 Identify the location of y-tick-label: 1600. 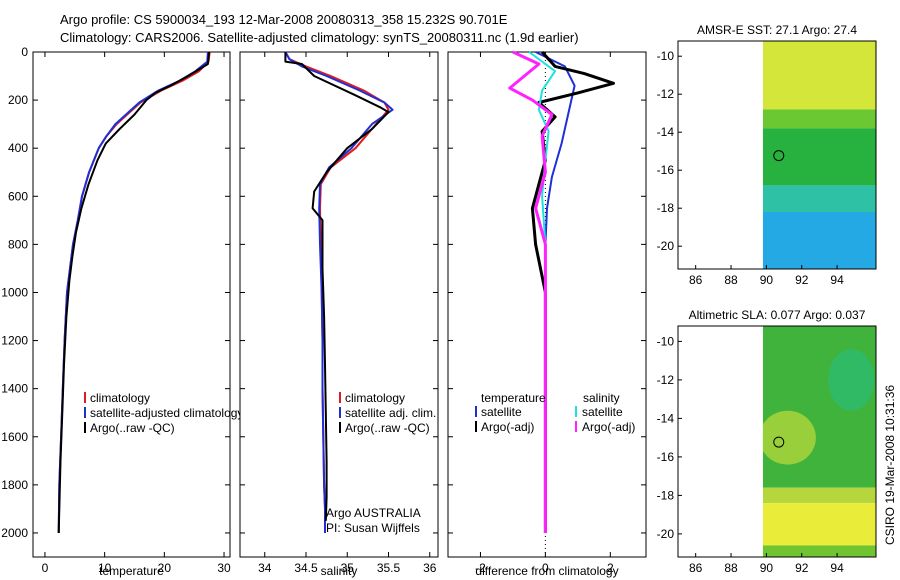
(14, 437).